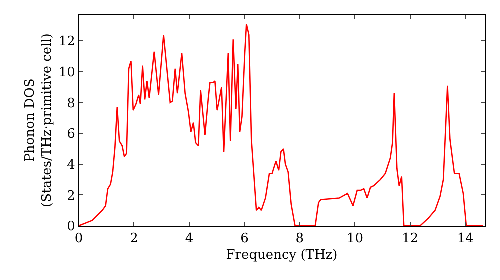 The width and height of the screenshot is (500, 280). What do you see at coordinates (71, 165) in the screenshot?
I see `y-tick-label: 4` at bounding box center [71, 165].